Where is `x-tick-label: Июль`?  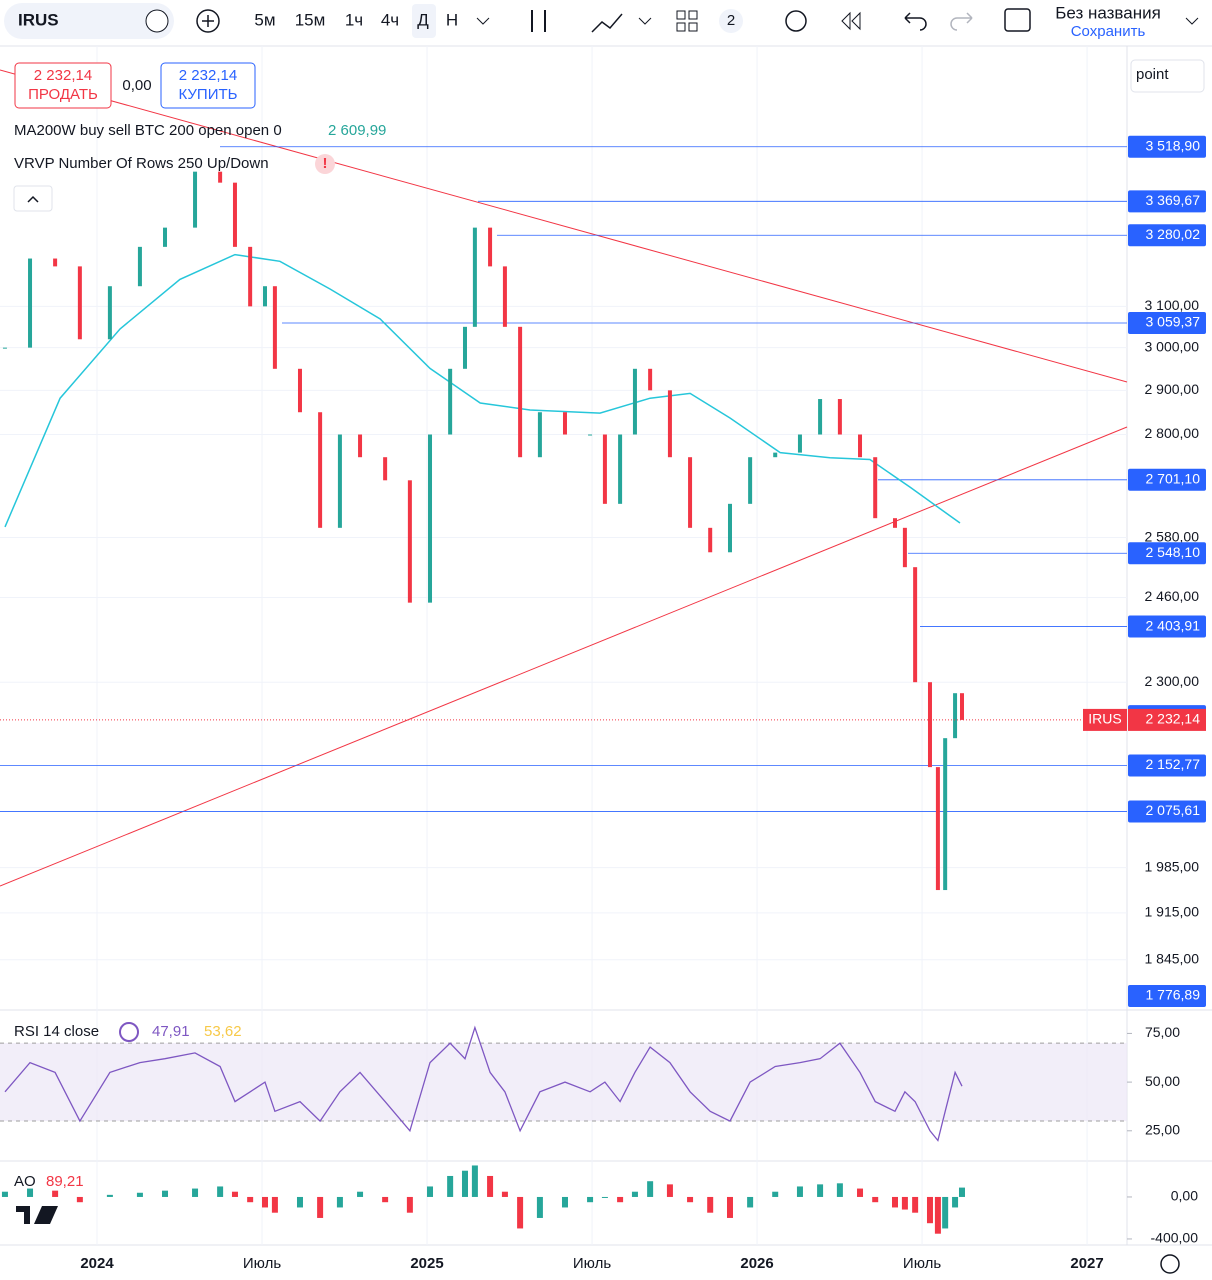 x-tick-label: Июль is located at coordinates (592, 1263).